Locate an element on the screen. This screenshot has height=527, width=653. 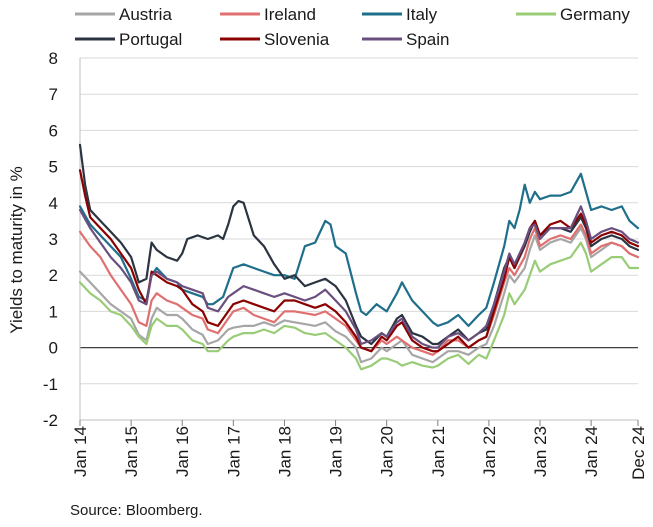
legend-label-spain: Spain is located at coordinates (427, 39).